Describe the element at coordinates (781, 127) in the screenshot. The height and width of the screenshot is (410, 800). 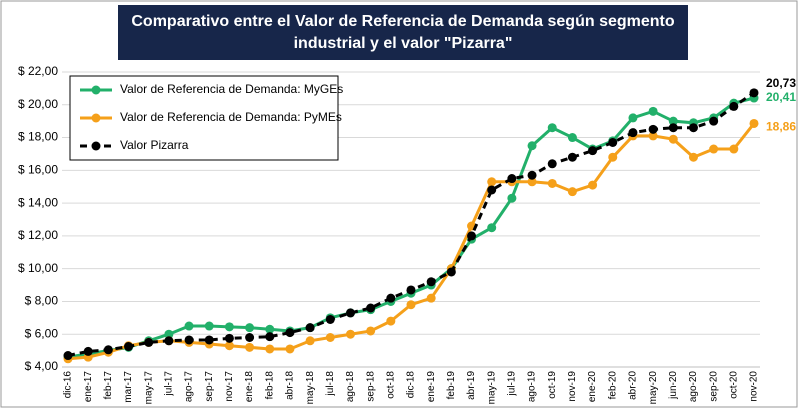
I see `data-label: 18,86` at that location.